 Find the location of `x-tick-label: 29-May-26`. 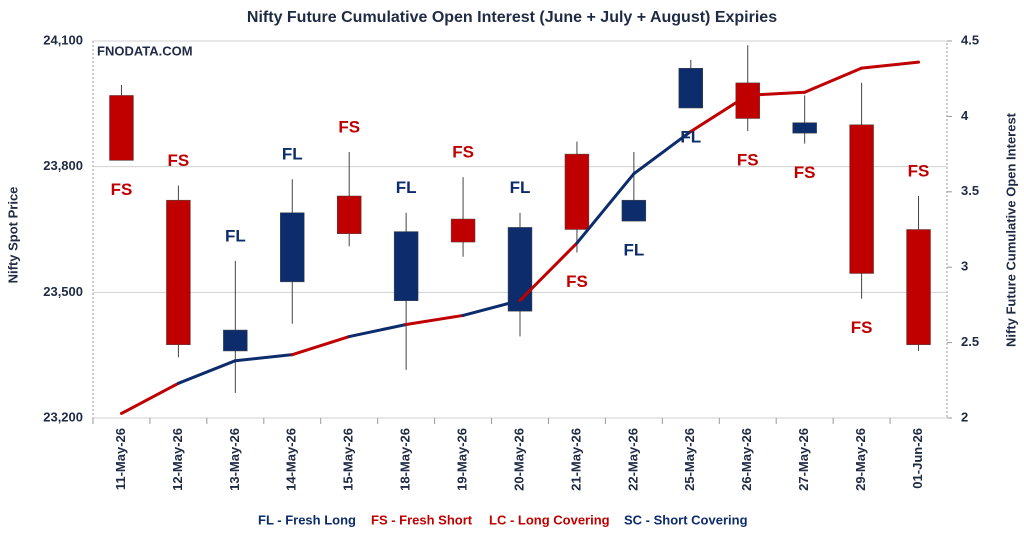

x-tick-label: 29-May-26 is located at coordinates (860, 459).